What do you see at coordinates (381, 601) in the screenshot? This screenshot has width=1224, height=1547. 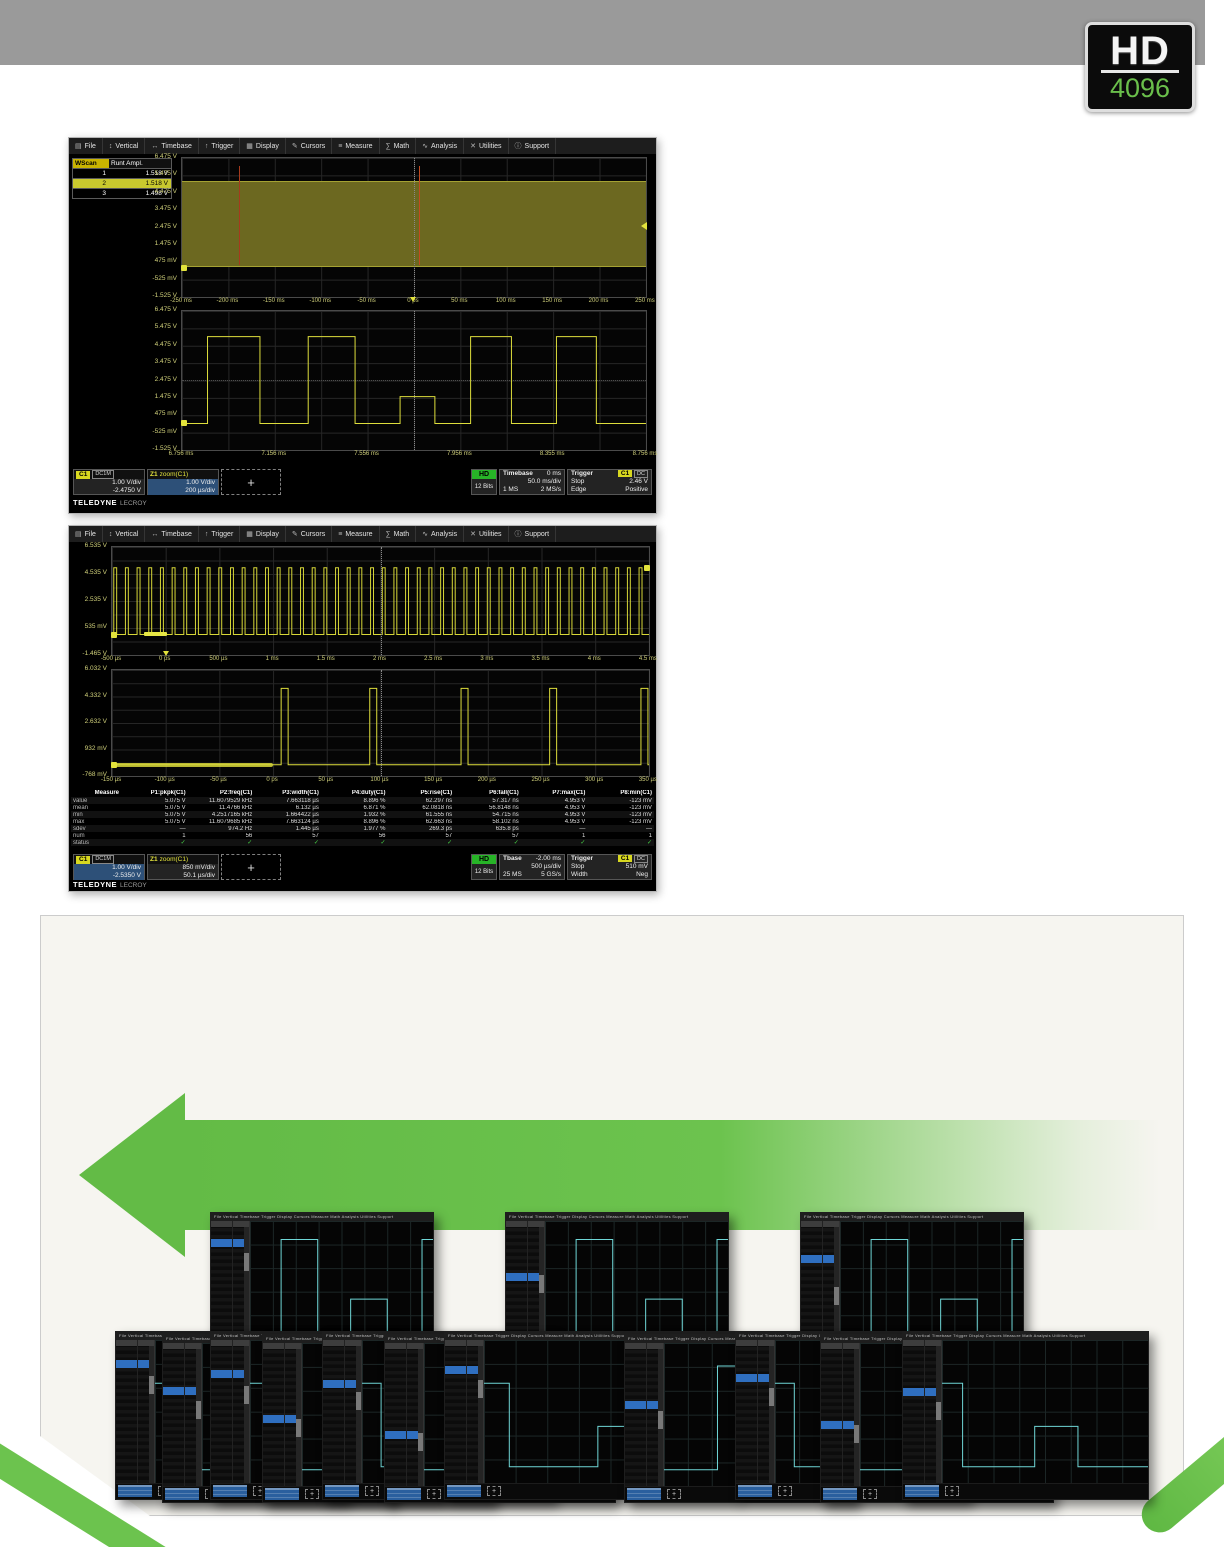 I see `scope2-top-cursor` at bounding box center [381, 601].